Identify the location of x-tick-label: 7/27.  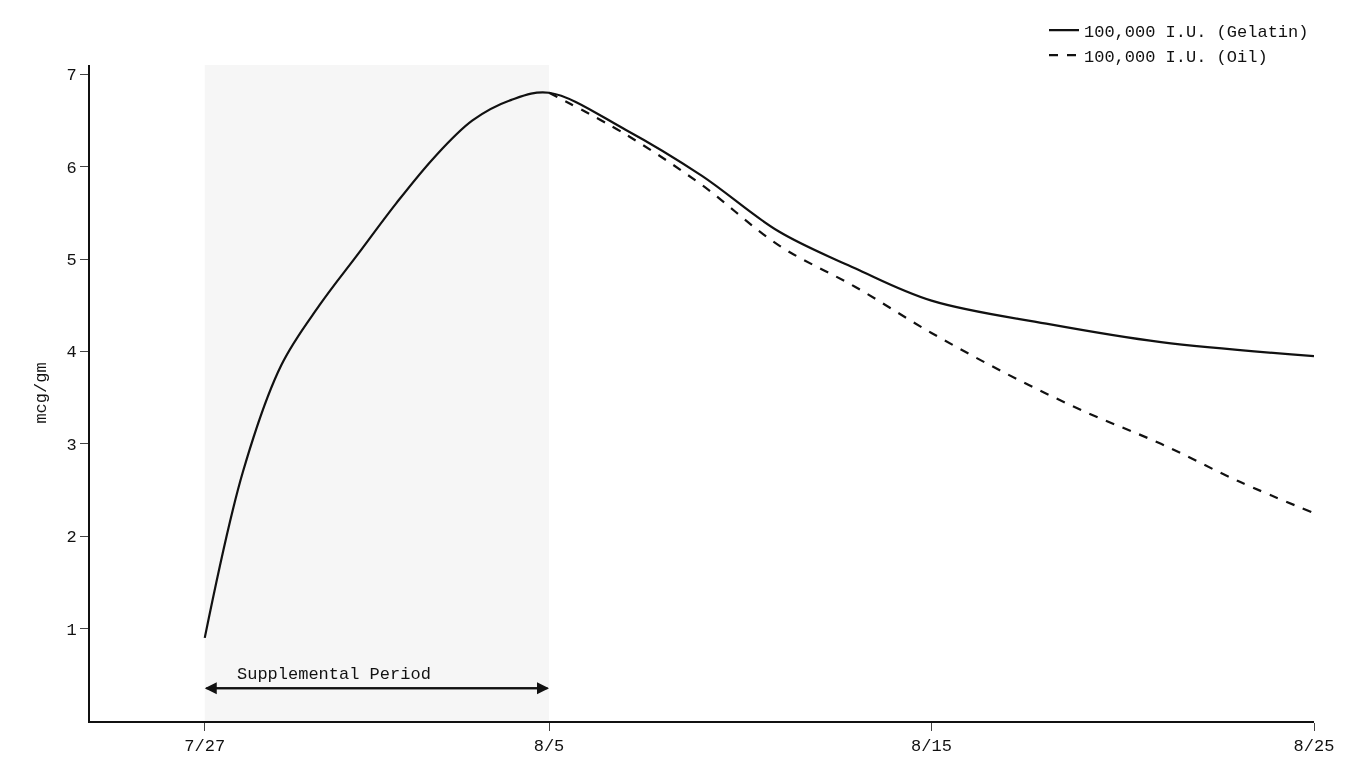
(205, 747).